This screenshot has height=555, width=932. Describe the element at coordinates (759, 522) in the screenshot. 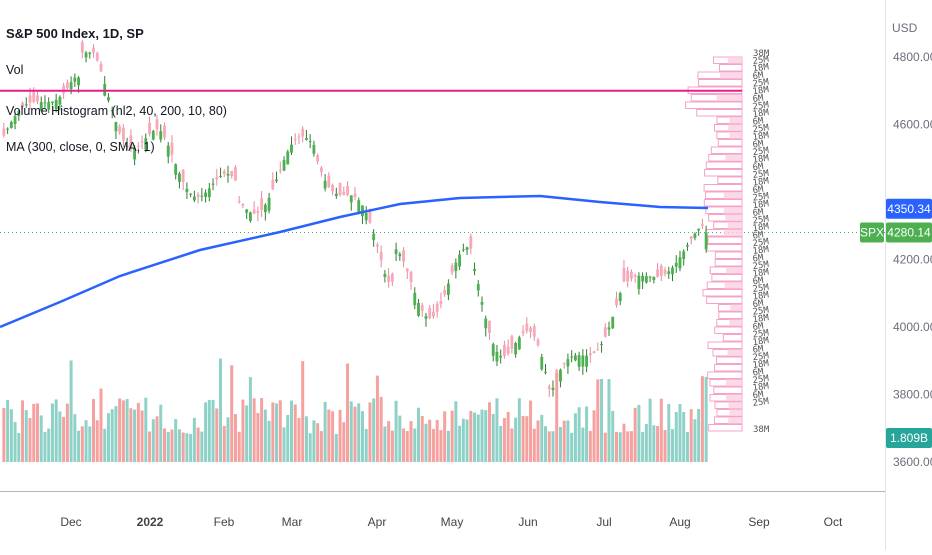

I see `time-tick-label: Sep` at that location.